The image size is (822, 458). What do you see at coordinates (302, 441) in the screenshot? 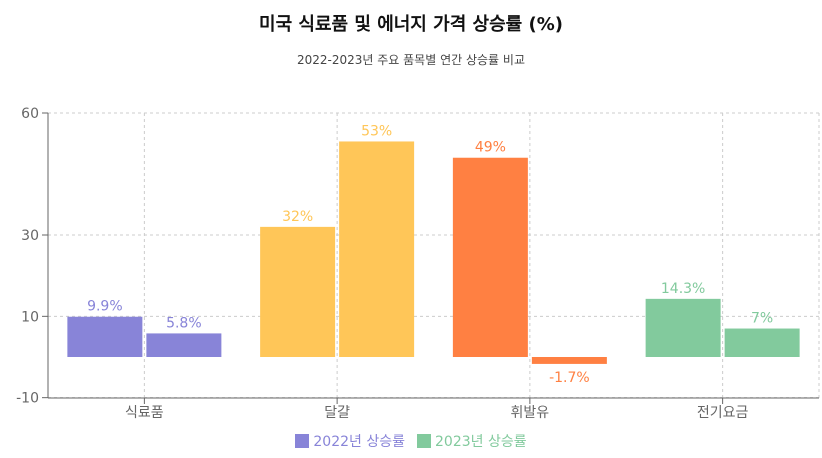
I see `legend-swatch-2022` at bounding box center [302, 441].